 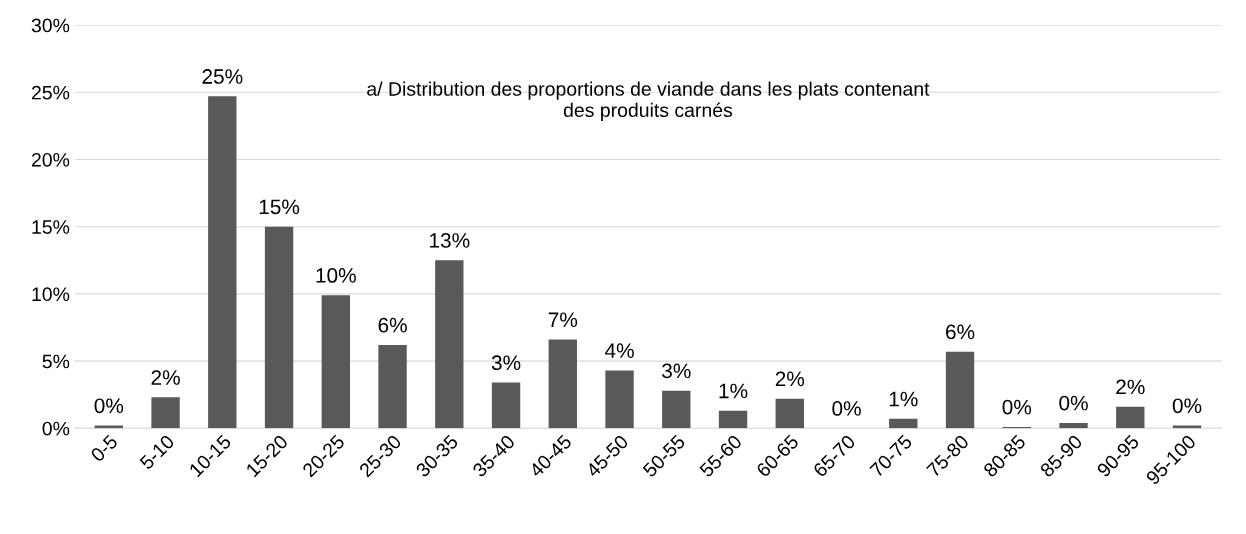 I want to click on x-tick-label: 0-5, so click(x=104, y=448).